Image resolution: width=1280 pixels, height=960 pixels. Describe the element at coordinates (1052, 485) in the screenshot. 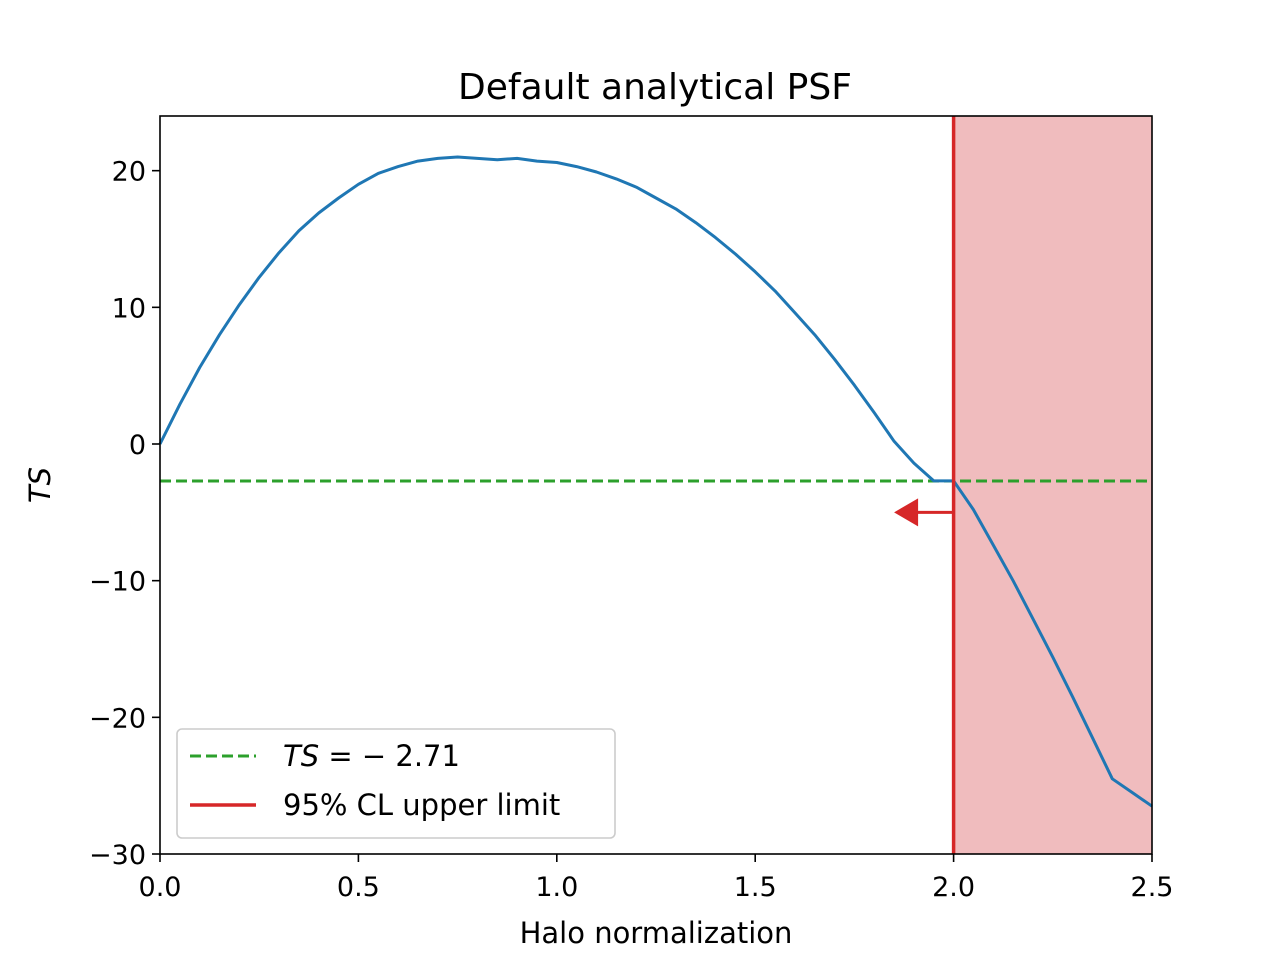

I see `excluded-region` at that location.